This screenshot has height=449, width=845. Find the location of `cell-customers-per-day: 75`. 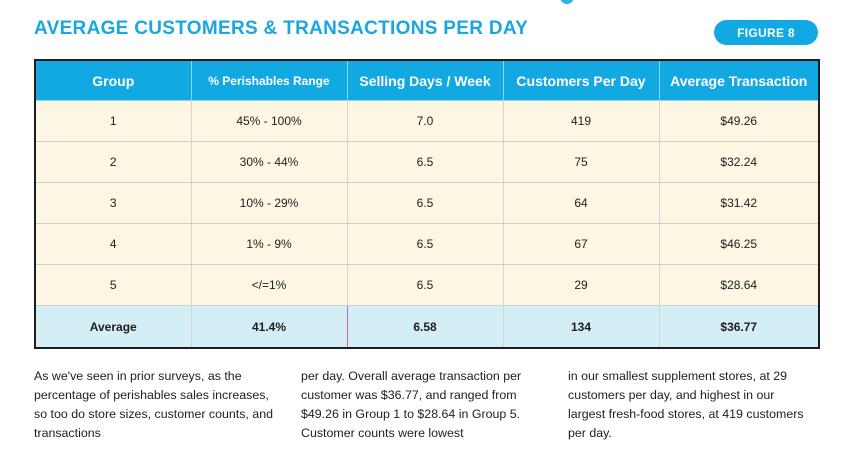

cell-customers-per-day: 75 is located at coordinates (581, 162).